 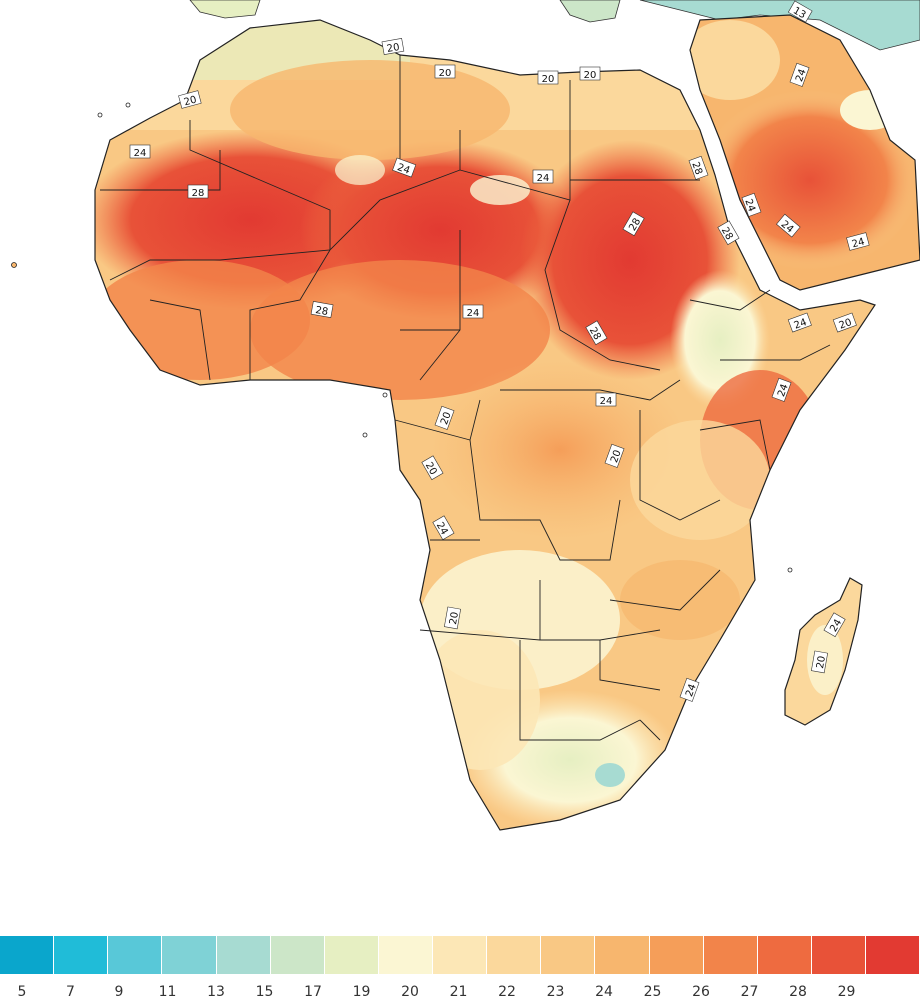 What do you see at coordinates (555, 992) in the screenshot?
I see `legend-tick-label: 23` at bounding box center [555, 992].